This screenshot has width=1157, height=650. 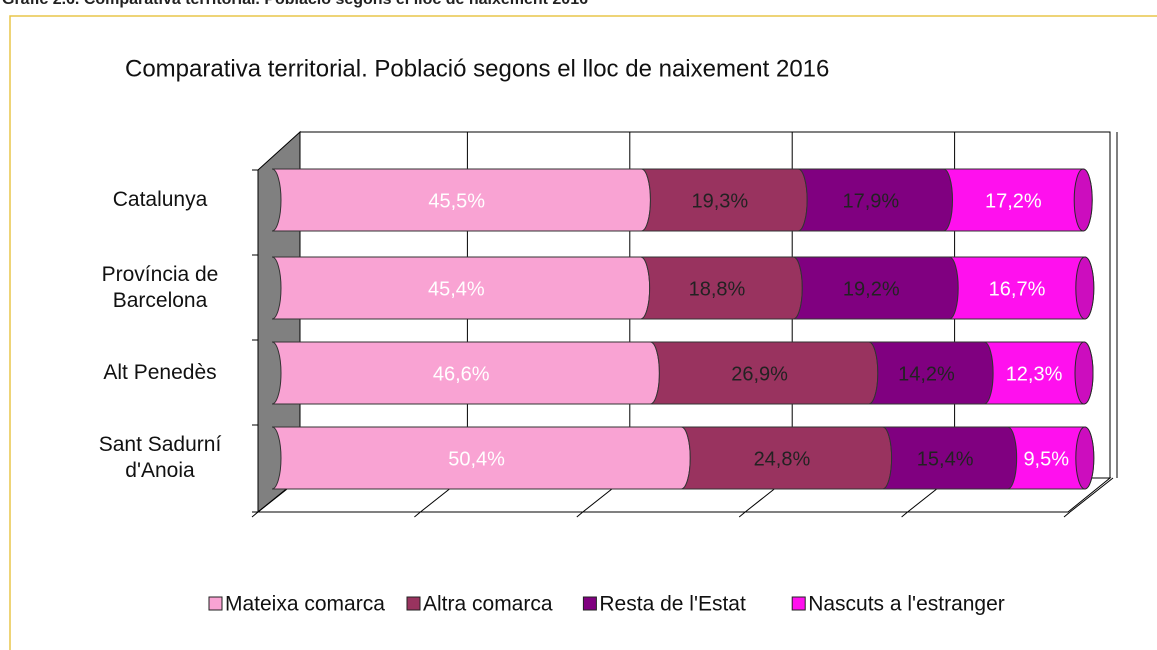 What do you see at coordinates (906, 604) in the screenshot?
I see `legend-label: Nascuts a l'estranger` at bounding box center [906, 604].